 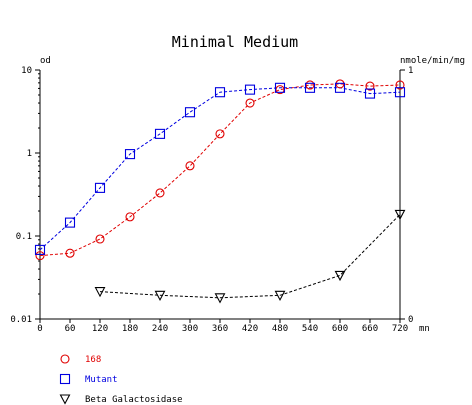 What do you see at coordinates (29, 154) in the screenshot?
I see `left-tick-label: 1` at bounding box center [29, 154].